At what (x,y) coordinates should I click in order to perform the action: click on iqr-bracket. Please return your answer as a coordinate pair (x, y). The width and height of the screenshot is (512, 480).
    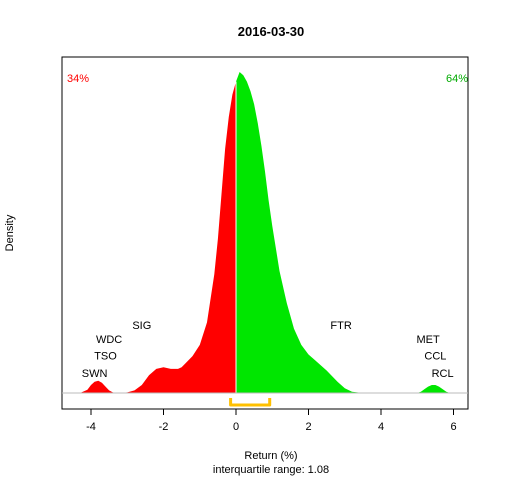
    Looking at the image, I should click on (250, 402).